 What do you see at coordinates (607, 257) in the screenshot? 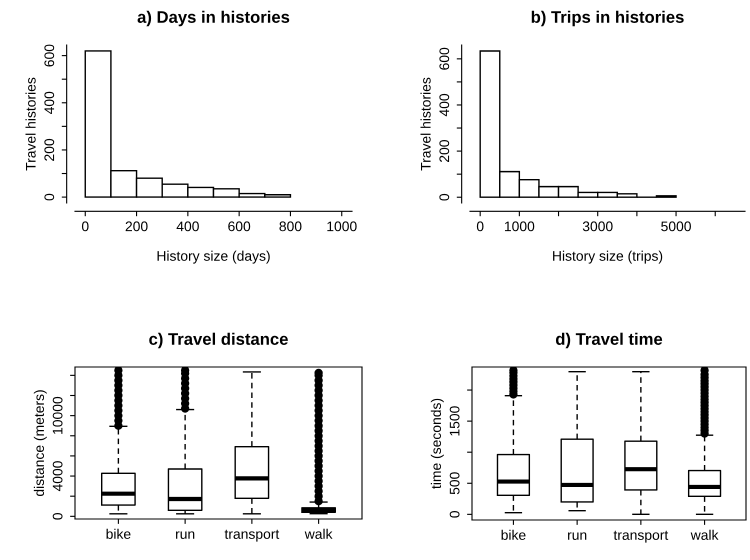
I see `x-axis-title: History size (trips)` at bounding box center [607, 257].